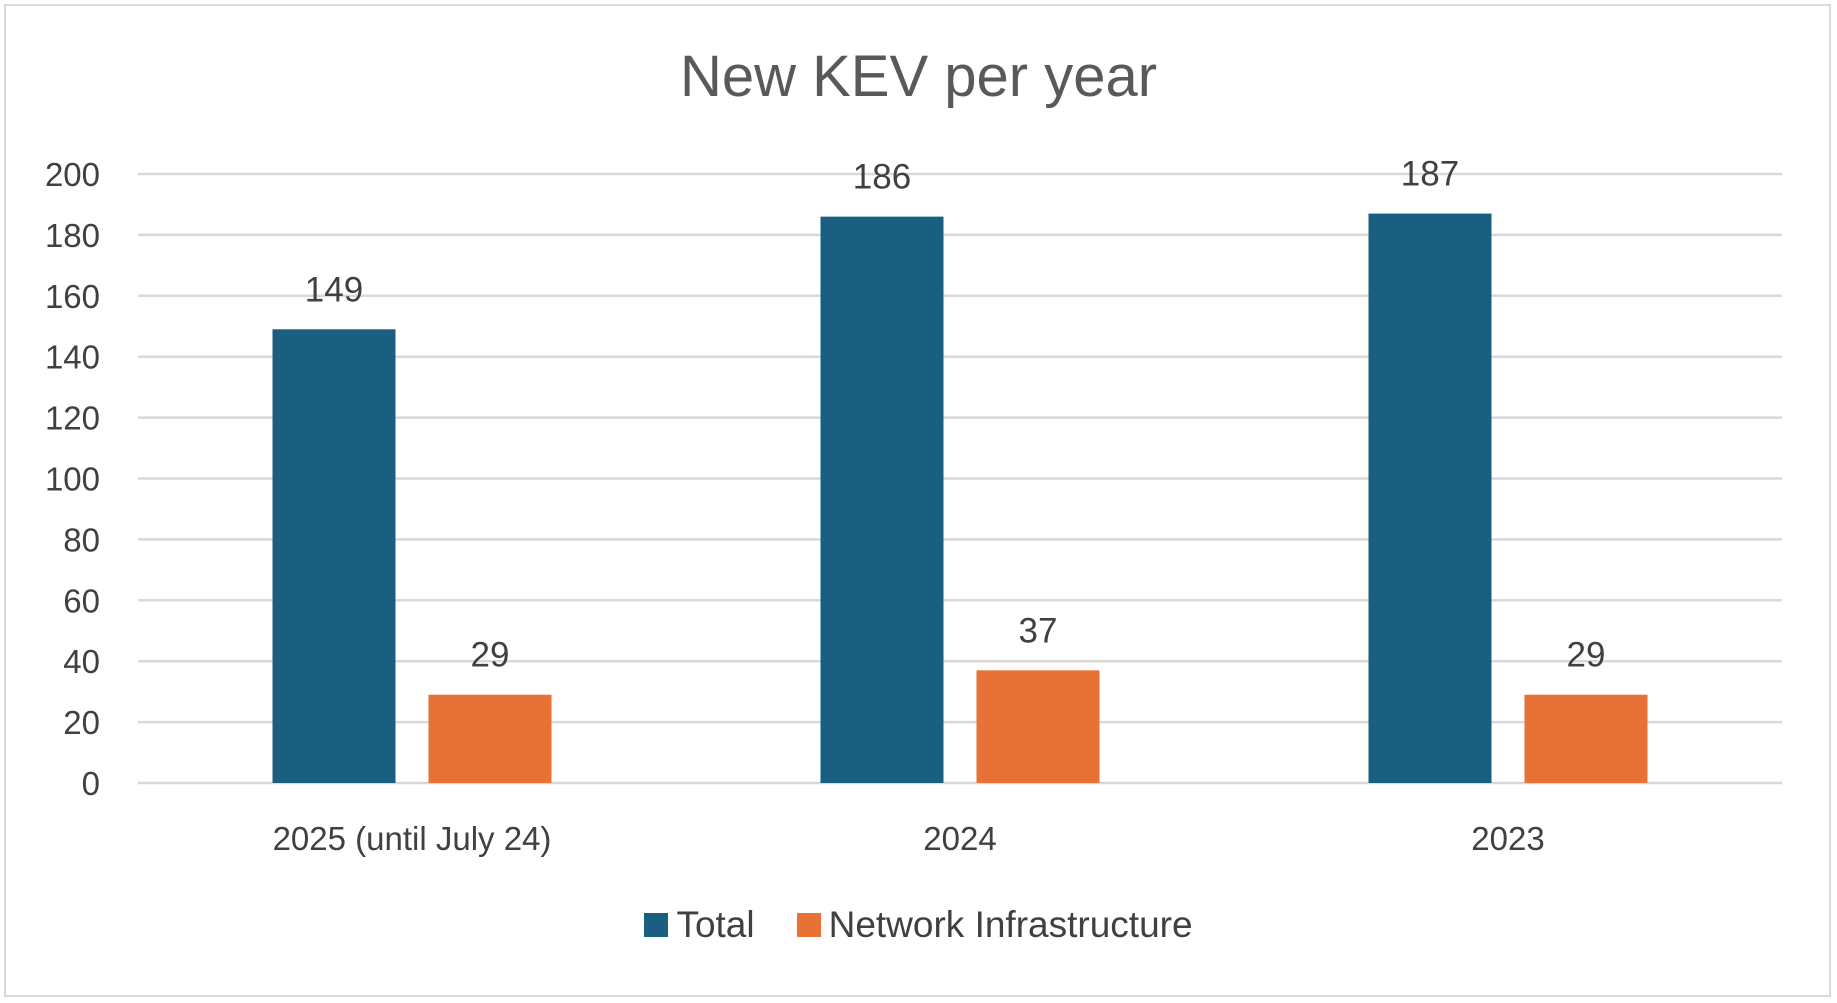 The height and width of the screenshot is (1003, 1837). I want to click on legend-swatch-network-infrastructure, so click(808, 925).